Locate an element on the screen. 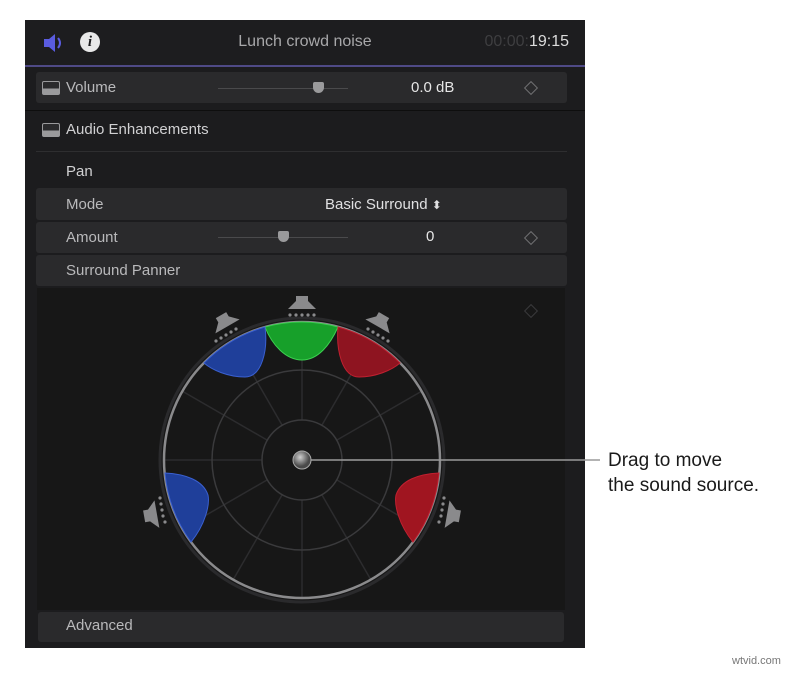 This screenshot has width=800, height=673. inspector-header is located at coordinates (305, 43).